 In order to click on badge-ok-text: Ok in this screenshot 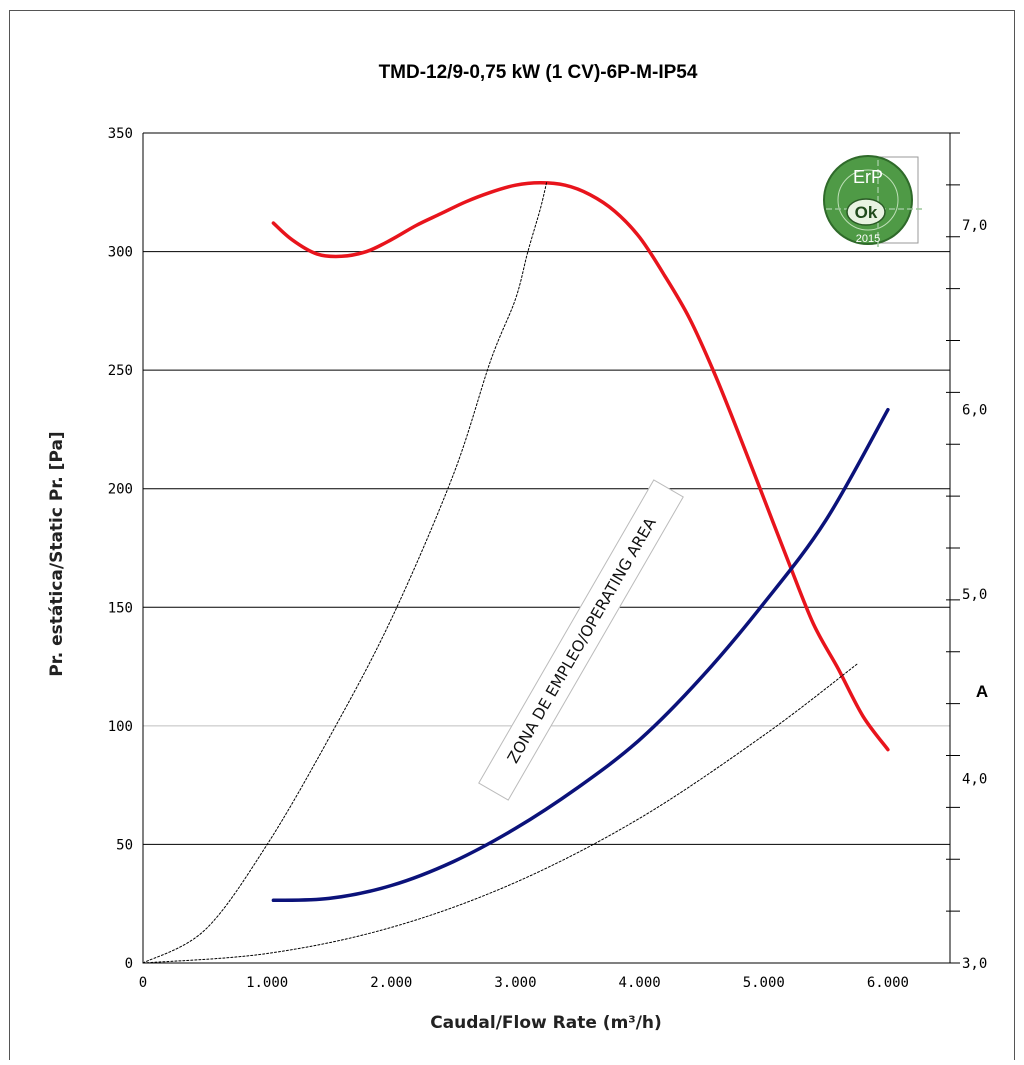, I will do `click(866, 212)`.